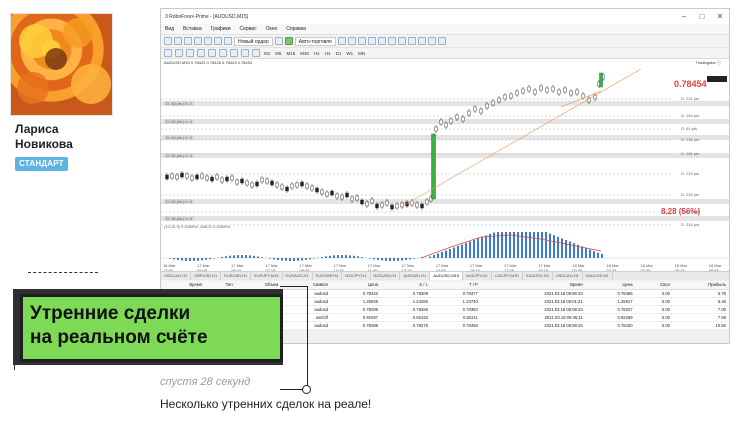  I want to click on chart-tab: XAUUSD,H4, so click(538, 276).